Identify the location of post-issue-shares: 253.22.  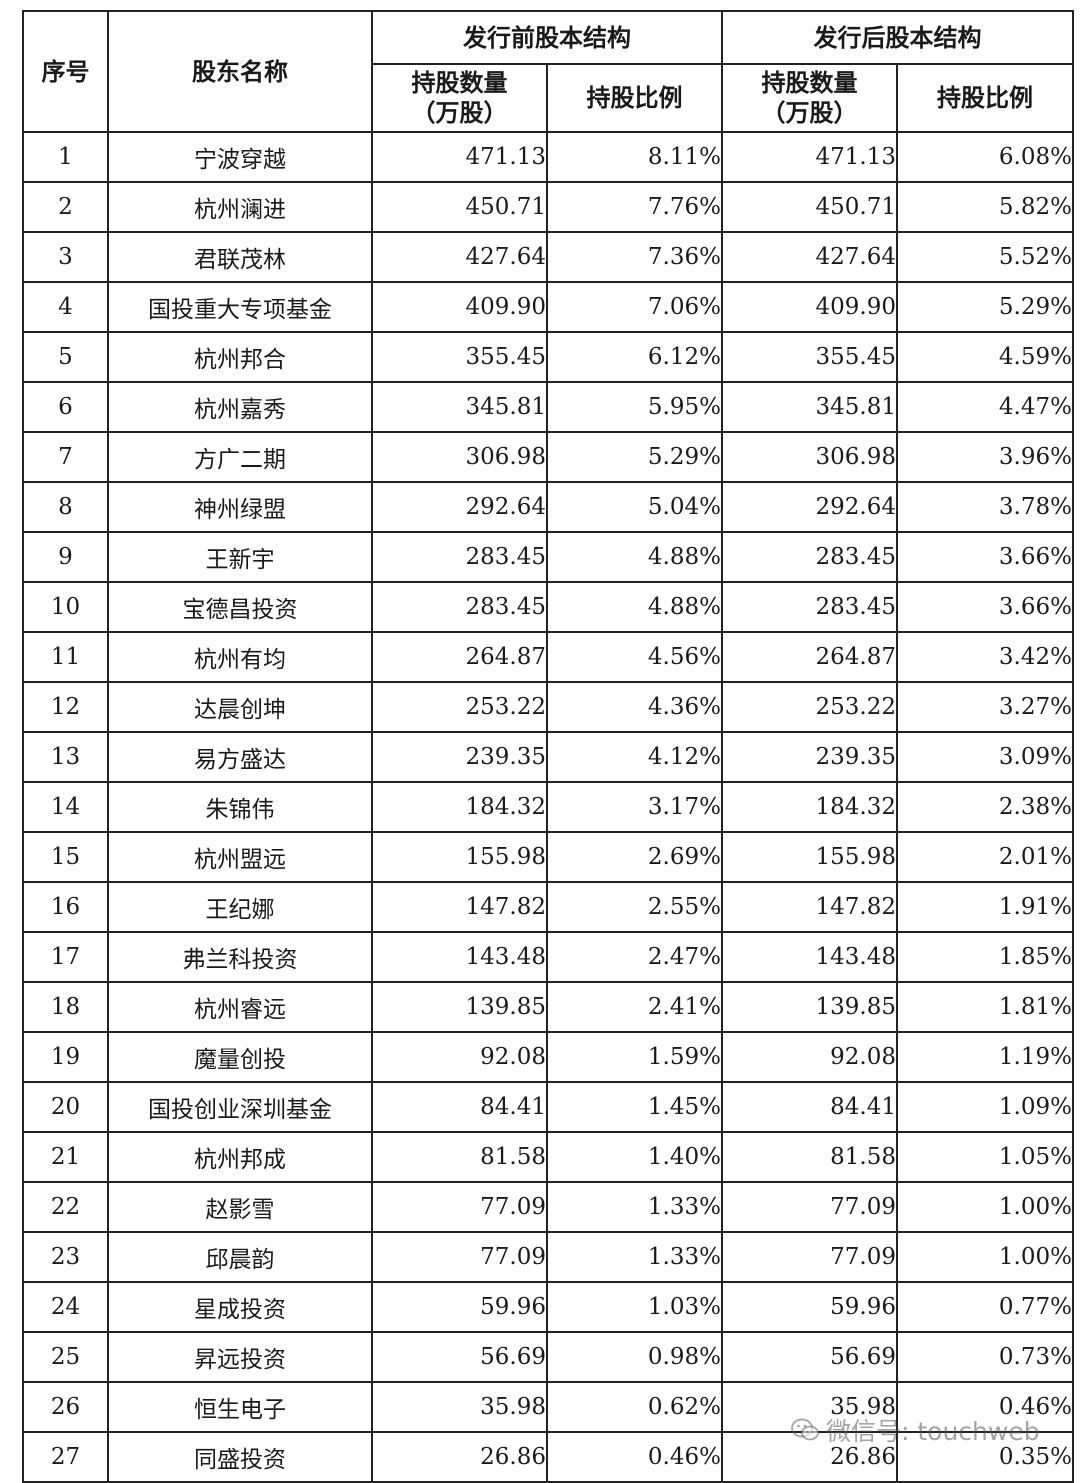
(809, 707).